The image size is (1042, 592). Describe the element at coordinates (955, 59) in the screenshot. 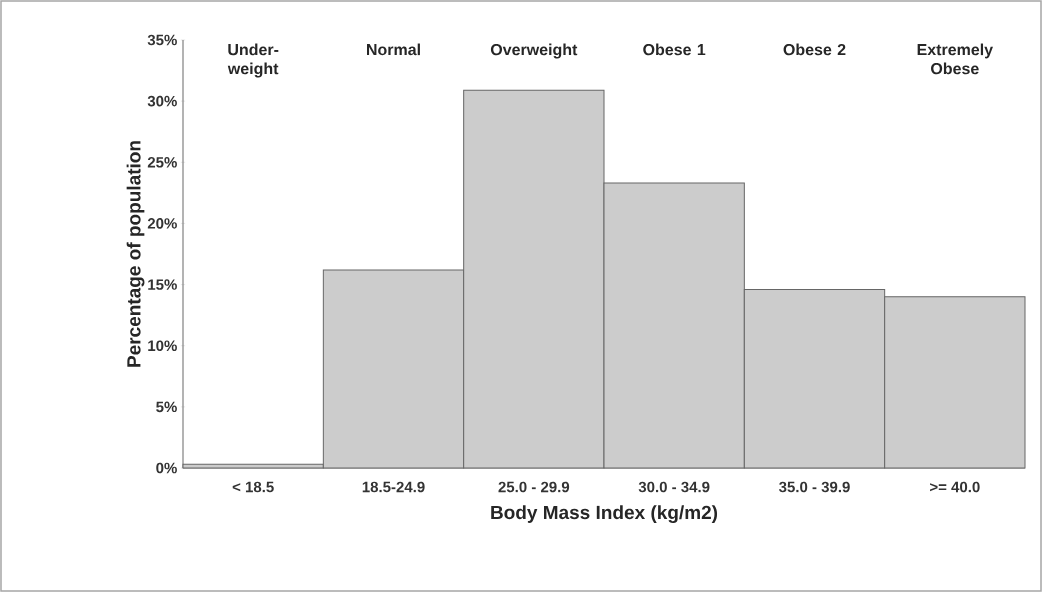

I see `annotation: Extremely Obese` at that location.